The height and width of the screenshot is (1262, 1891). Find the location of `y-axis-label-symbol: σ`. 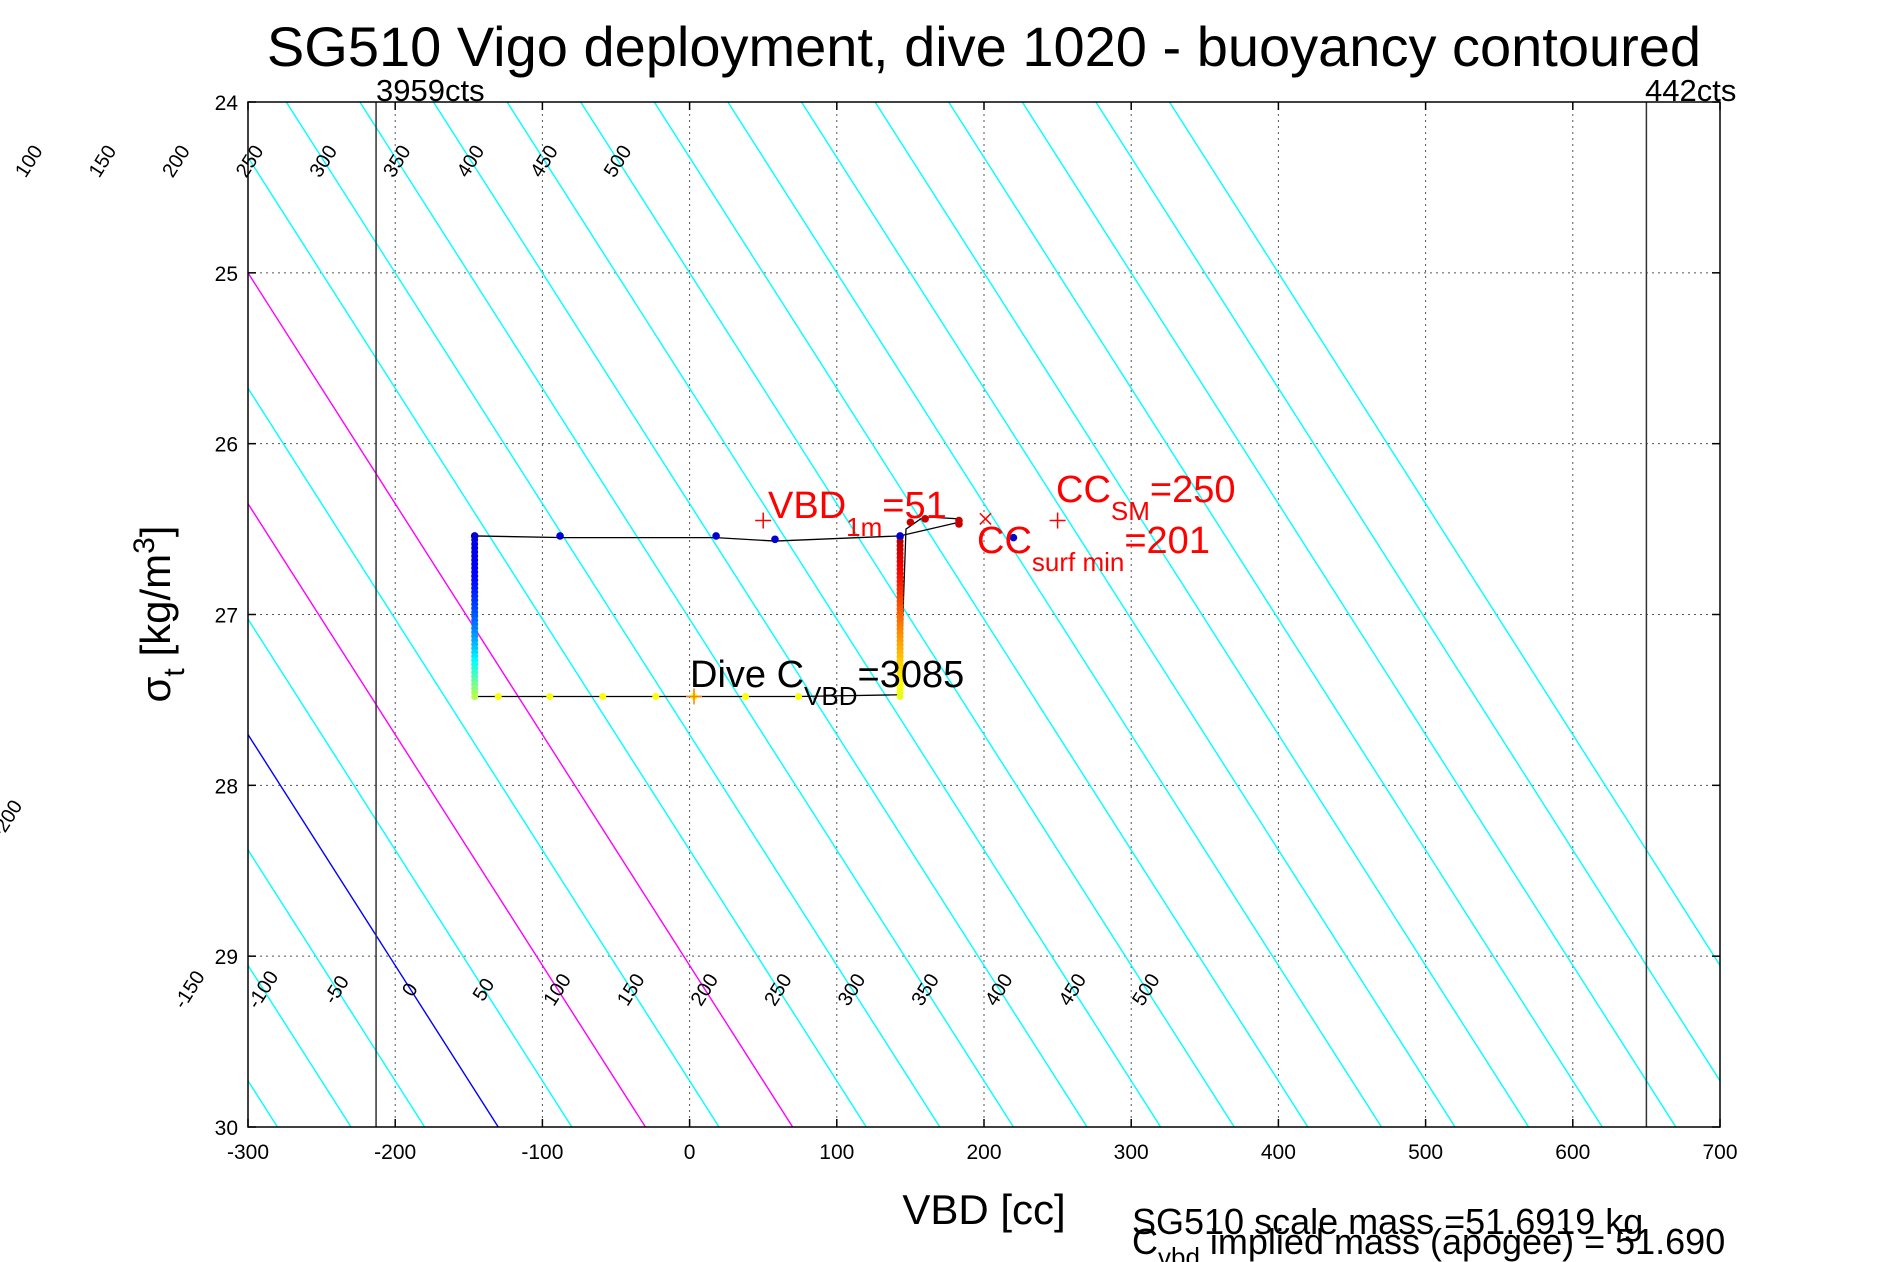

y-axis-label-symbol: σ is located at coordinates (155, 689).